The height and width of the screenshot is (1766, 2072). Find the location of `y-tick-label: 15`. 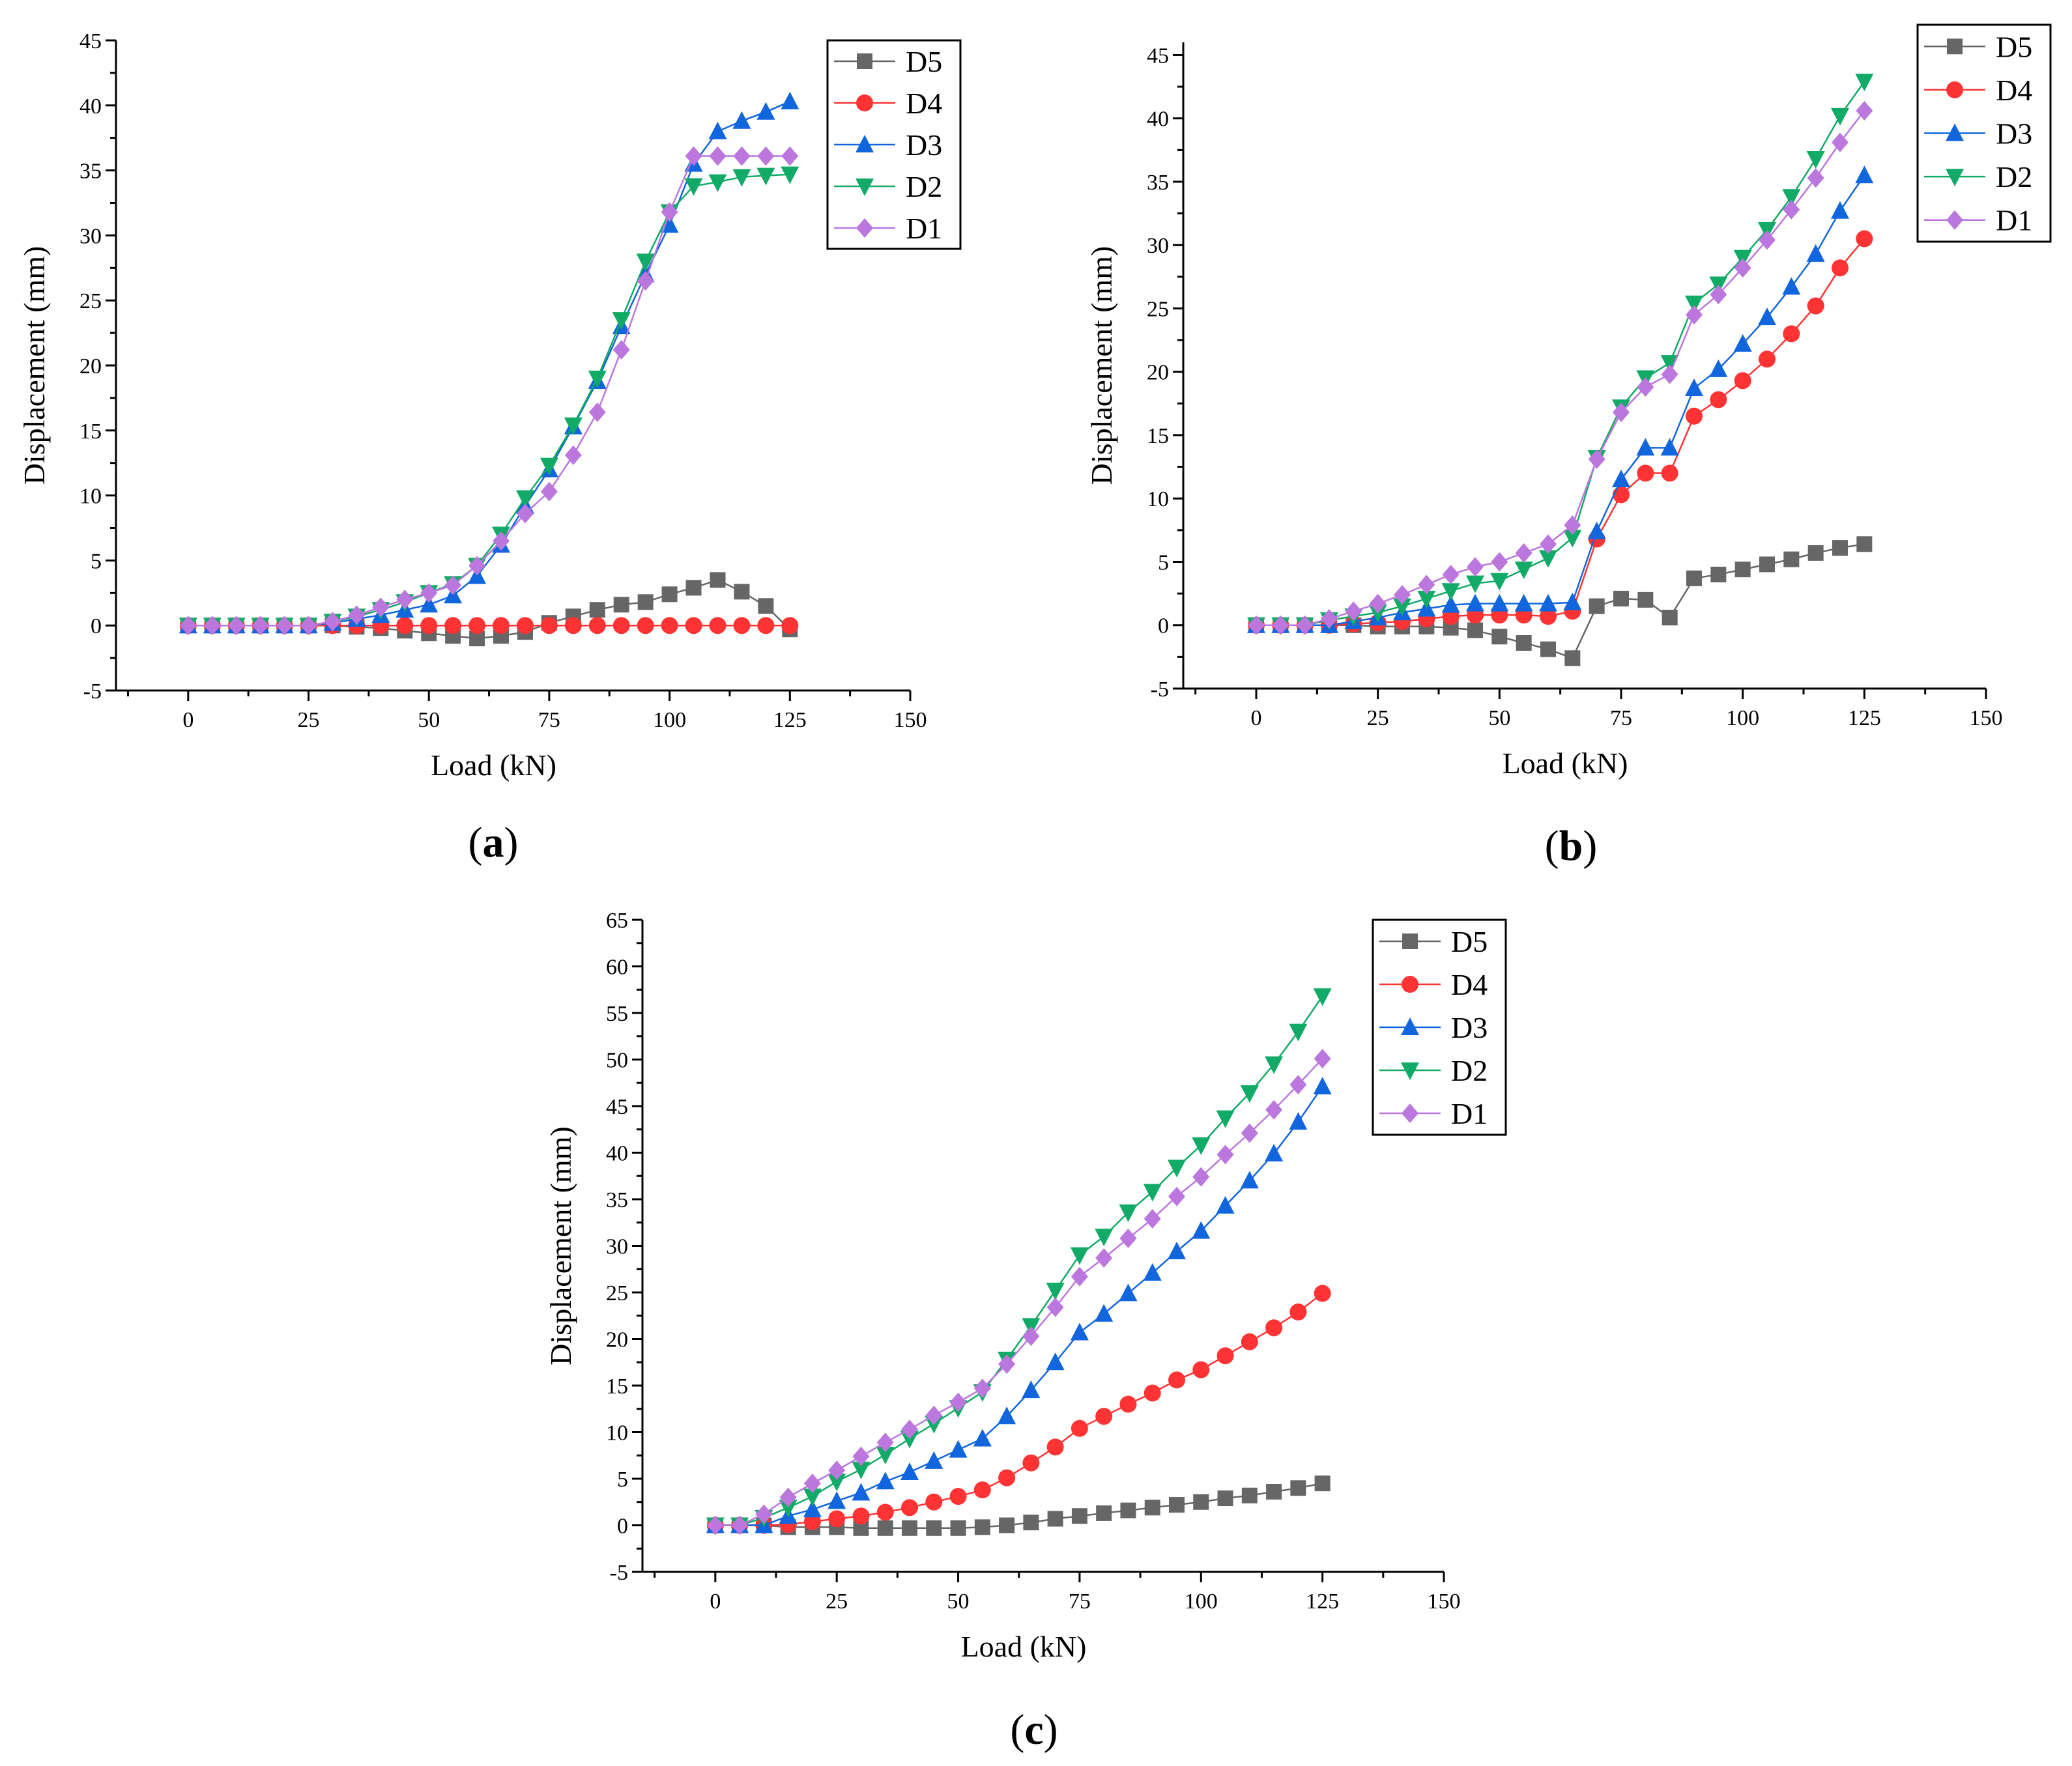

y-tick-label: 15 is located at coordinates (1158, 436).